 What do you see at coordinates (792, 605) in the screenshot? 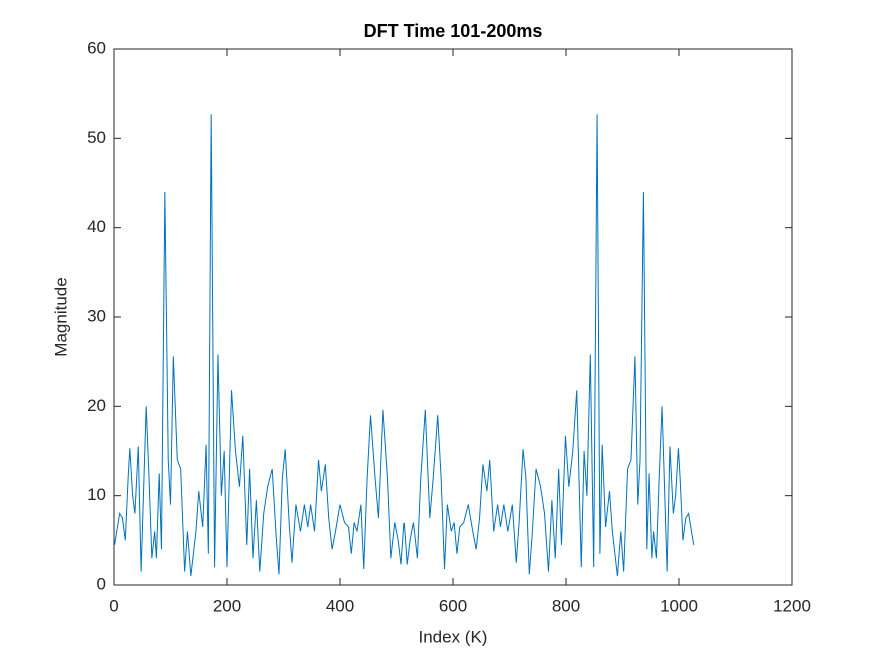
I see `x-tick-label: 1200` at bounding box center [792, 605].